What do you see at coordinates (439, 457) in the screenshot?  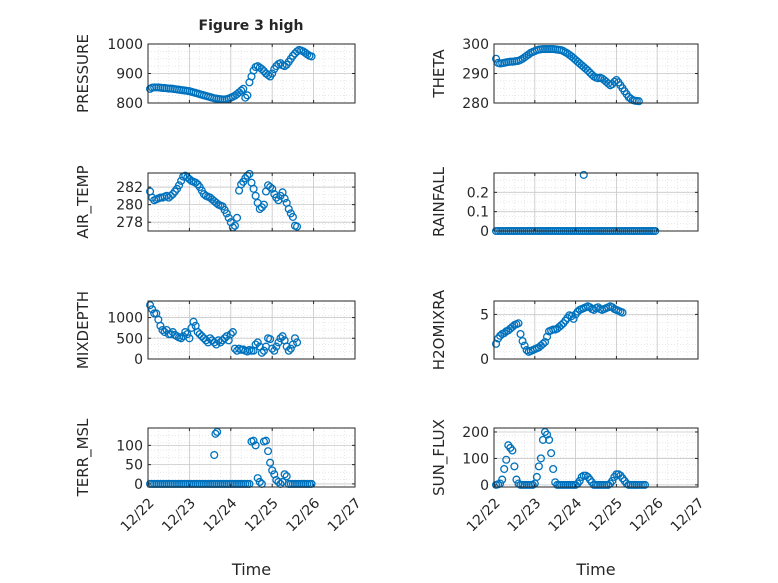 I see `y-axis-label: SUN_FLUX` at bounding box center [439, 457].